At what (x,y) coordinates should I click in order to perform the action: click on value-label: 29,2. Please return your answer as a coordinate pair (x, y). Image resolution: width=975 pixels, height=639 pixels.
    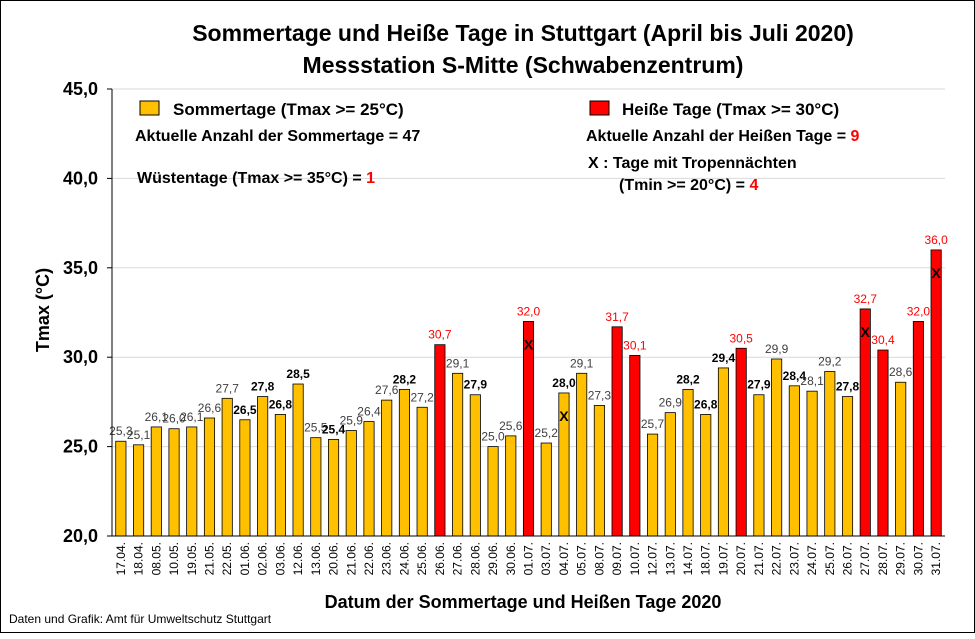
    Looking at the image, I should click on (830, 362).